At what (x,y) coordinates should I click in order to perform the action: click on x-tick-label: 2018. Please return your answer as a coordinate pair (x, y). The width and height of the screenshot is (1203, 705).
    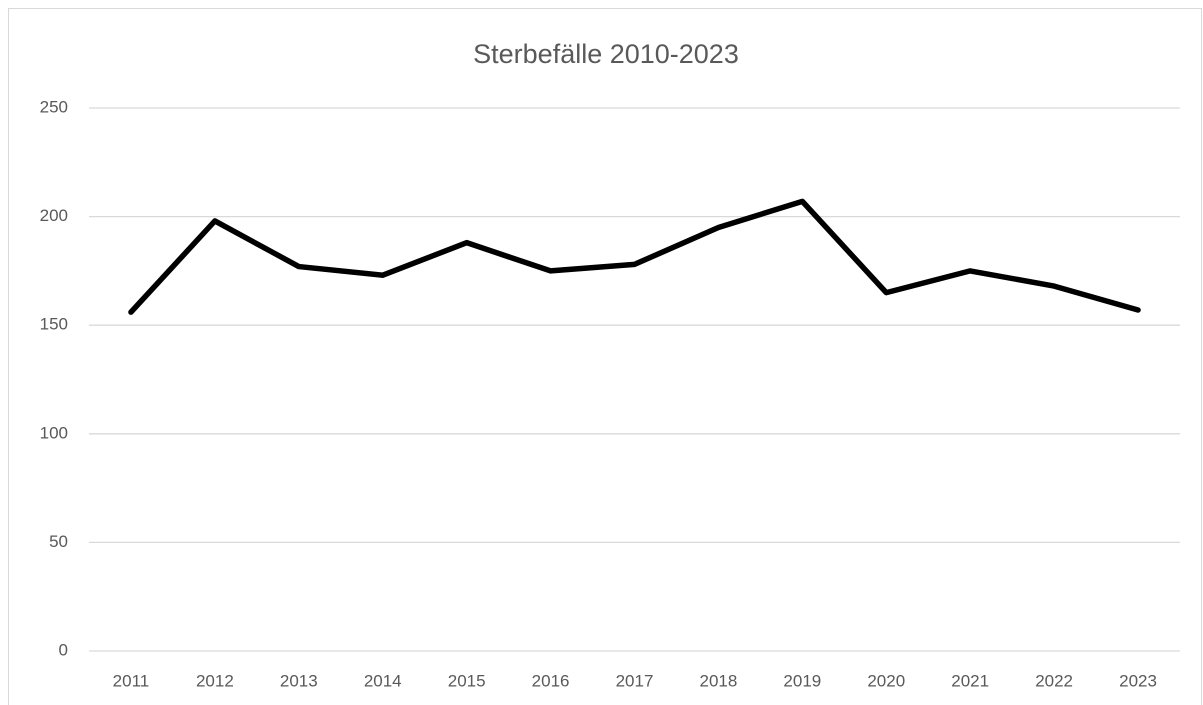
    Looking at the image, I should click on (719, 680).